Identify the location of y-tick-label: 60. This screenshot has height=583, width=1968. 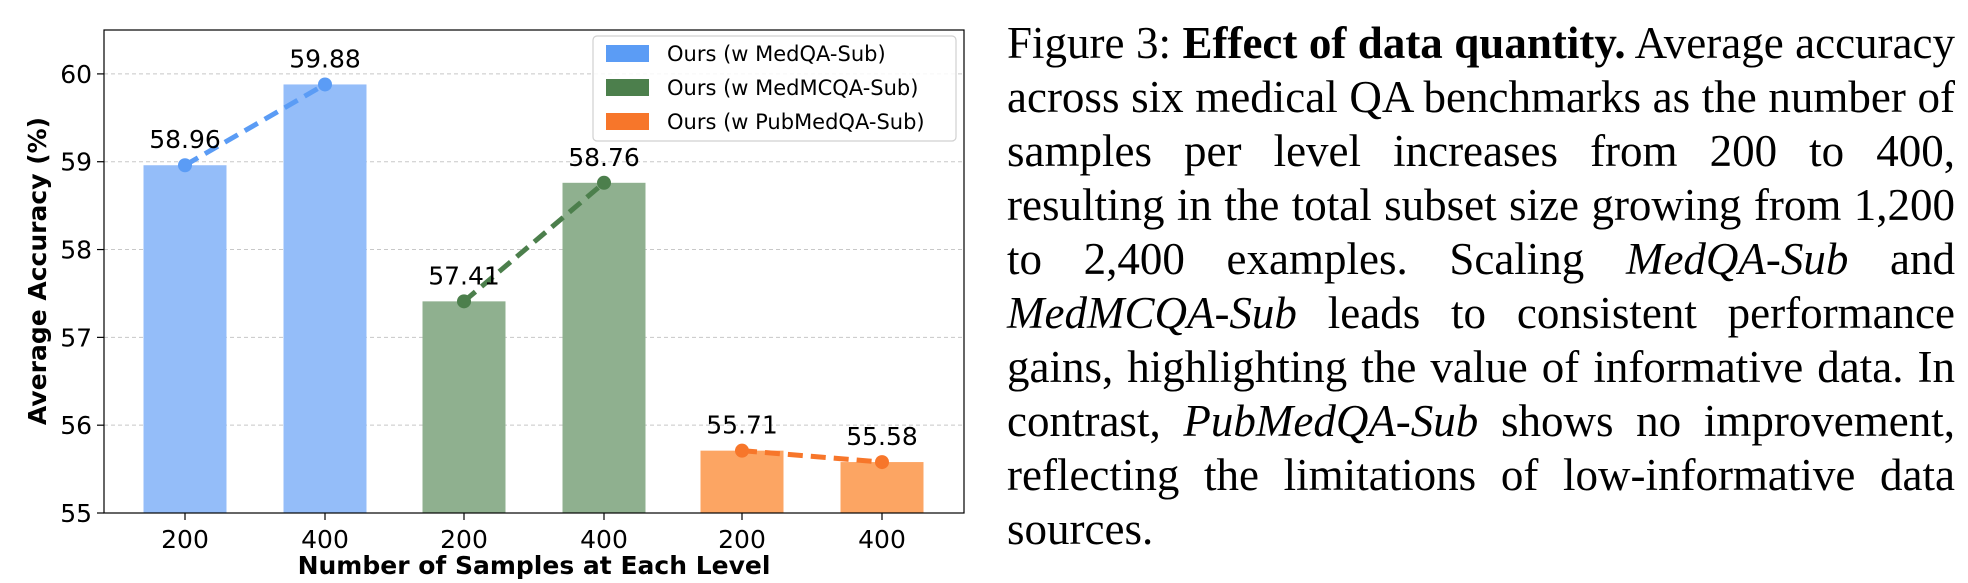
(76, 74).